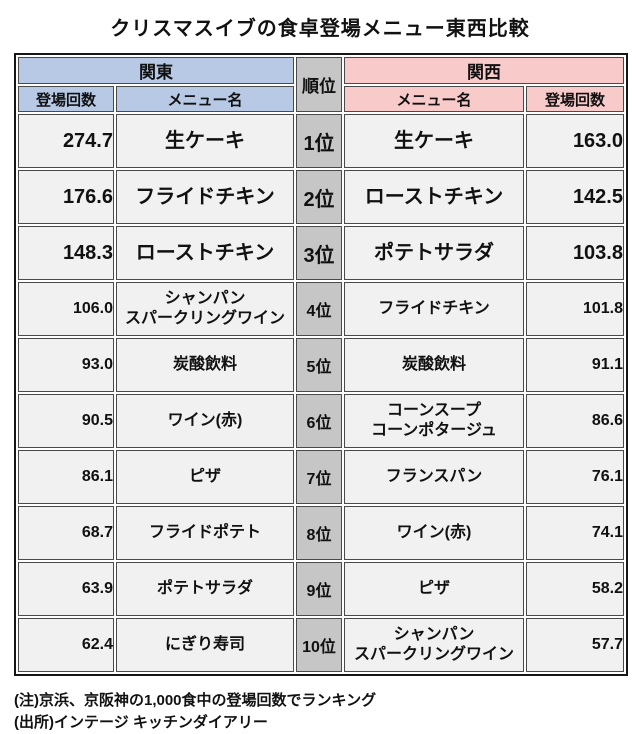 The image size is (640, 734). I want to click on header-rank: 順位, so click(319, 84).